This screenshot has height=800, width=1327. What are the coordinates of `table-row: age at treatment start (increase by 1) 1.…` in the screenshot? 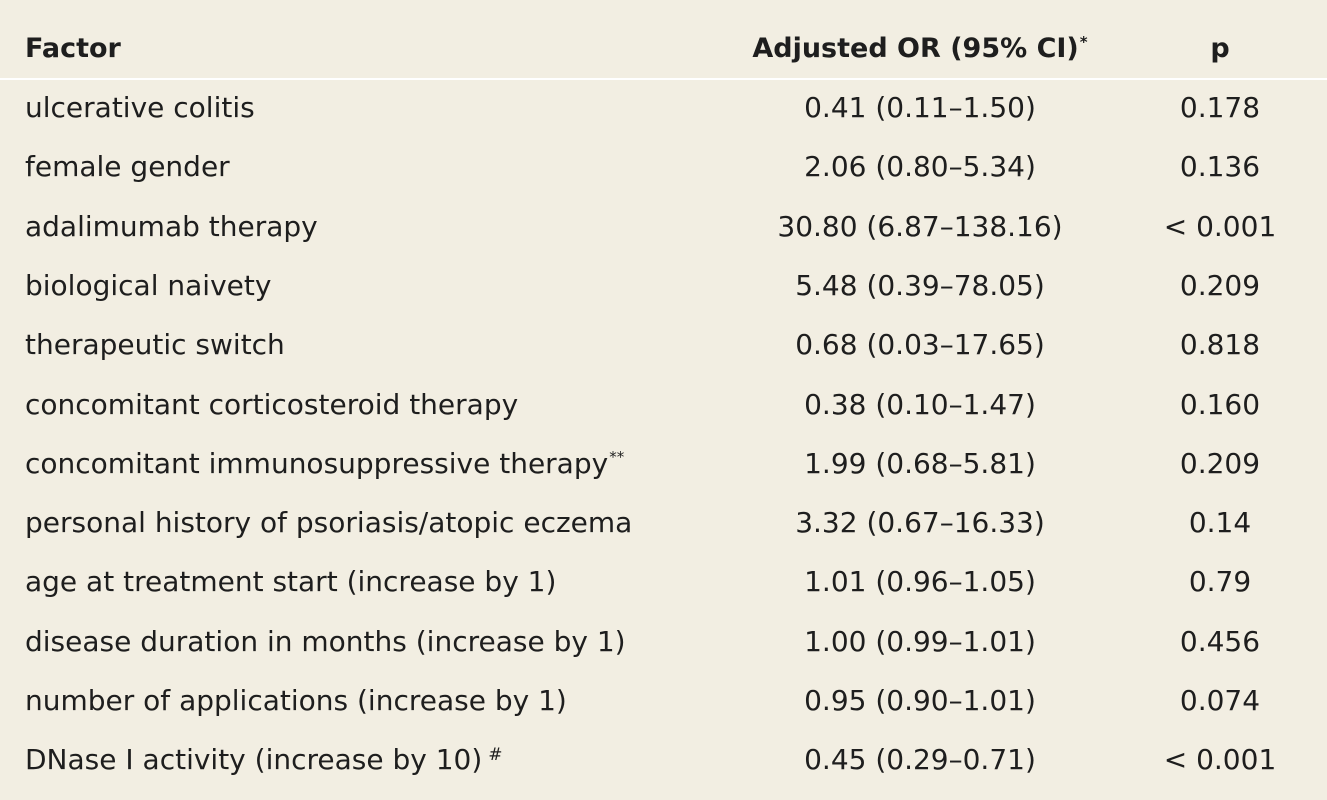 It's located at (663, 581).